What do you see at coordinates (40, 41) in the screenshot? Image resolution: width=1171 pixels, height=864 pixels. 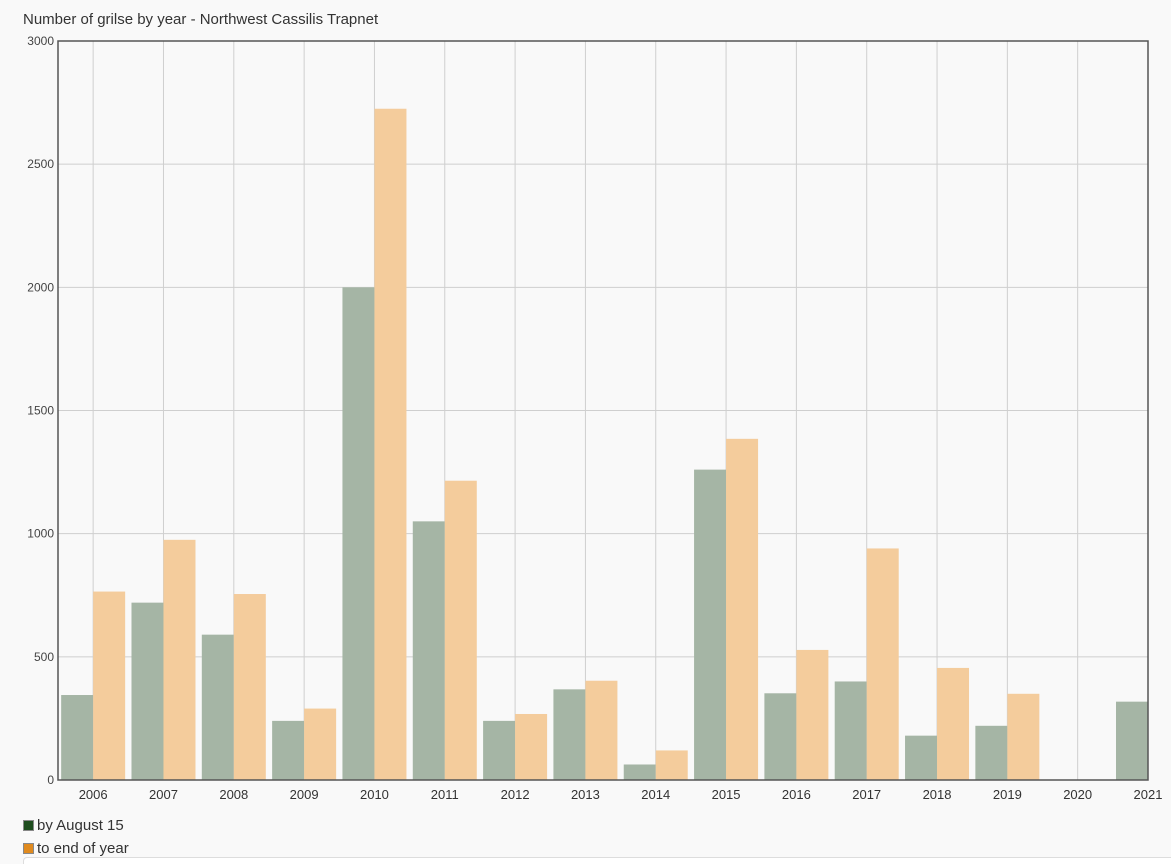 I see `y-tick-label: 3000` at bounding box center [40, 41].